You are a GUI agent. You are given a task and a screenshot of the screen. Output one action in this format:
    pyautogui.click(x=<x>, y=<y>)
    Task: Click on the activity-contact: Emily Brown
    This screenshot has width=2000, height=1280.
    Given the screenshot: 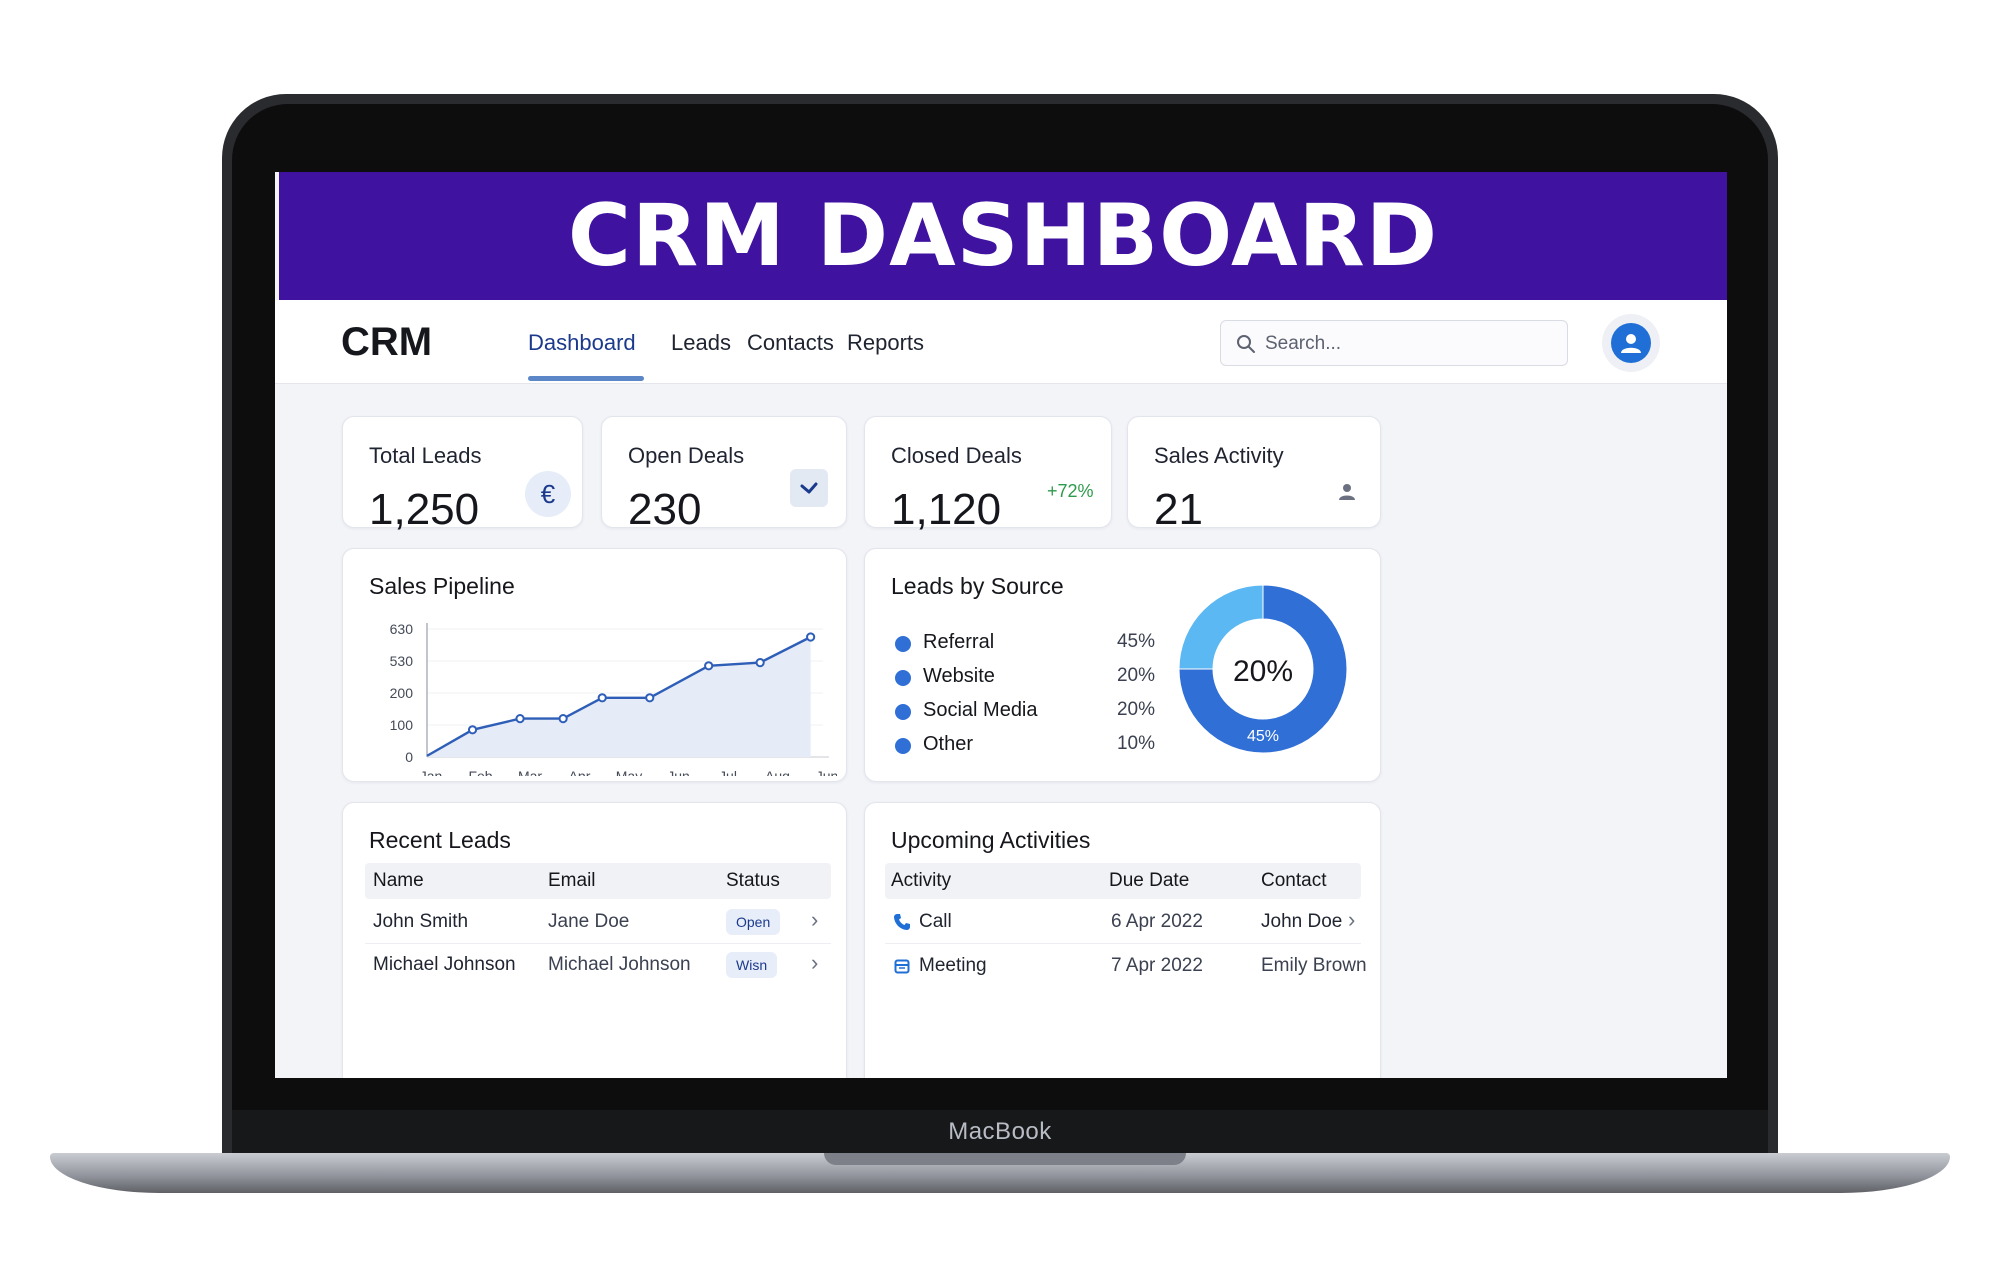 What is the action you would take?
    pyautogui.click(x=1314, y=965)
    